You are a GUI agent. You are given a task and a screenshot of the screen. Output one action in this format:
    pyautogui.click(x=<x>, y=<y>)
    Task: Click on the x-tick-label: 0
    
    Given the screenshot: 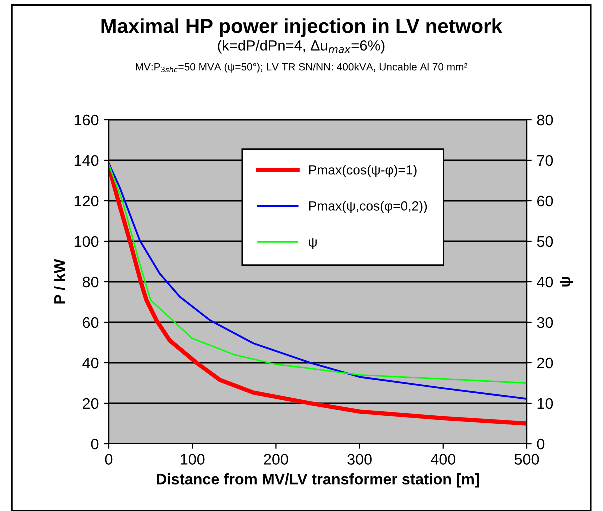 What is the action you would take?
    pyautogui.click(x=109, y=459)
    